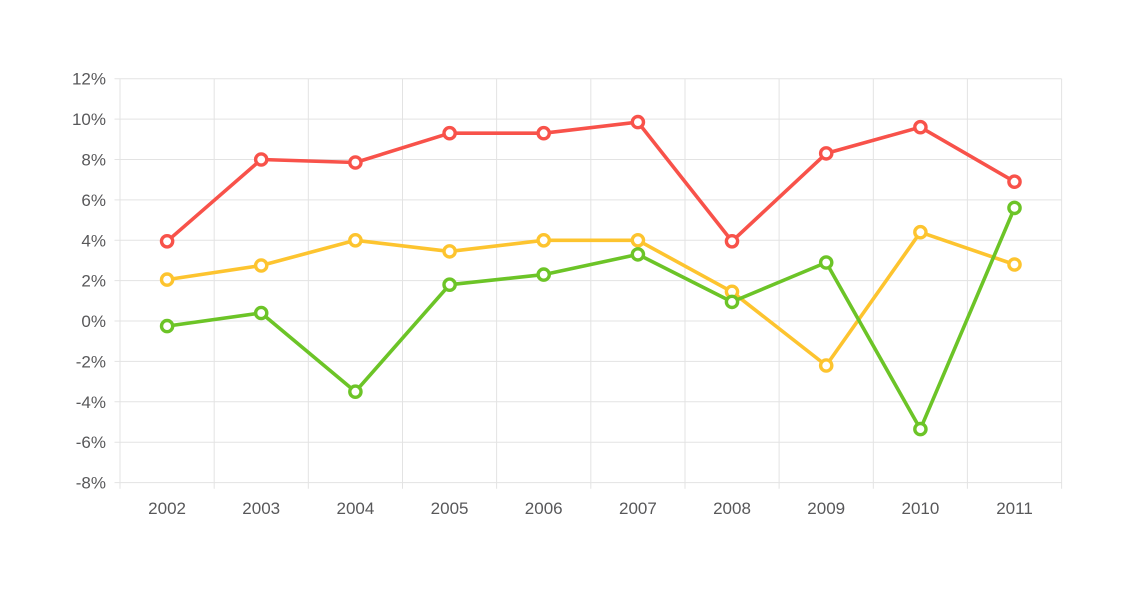 This screenshot has height=600, width=1140. I want to click on svg-text: -2%, so click(91, 361).